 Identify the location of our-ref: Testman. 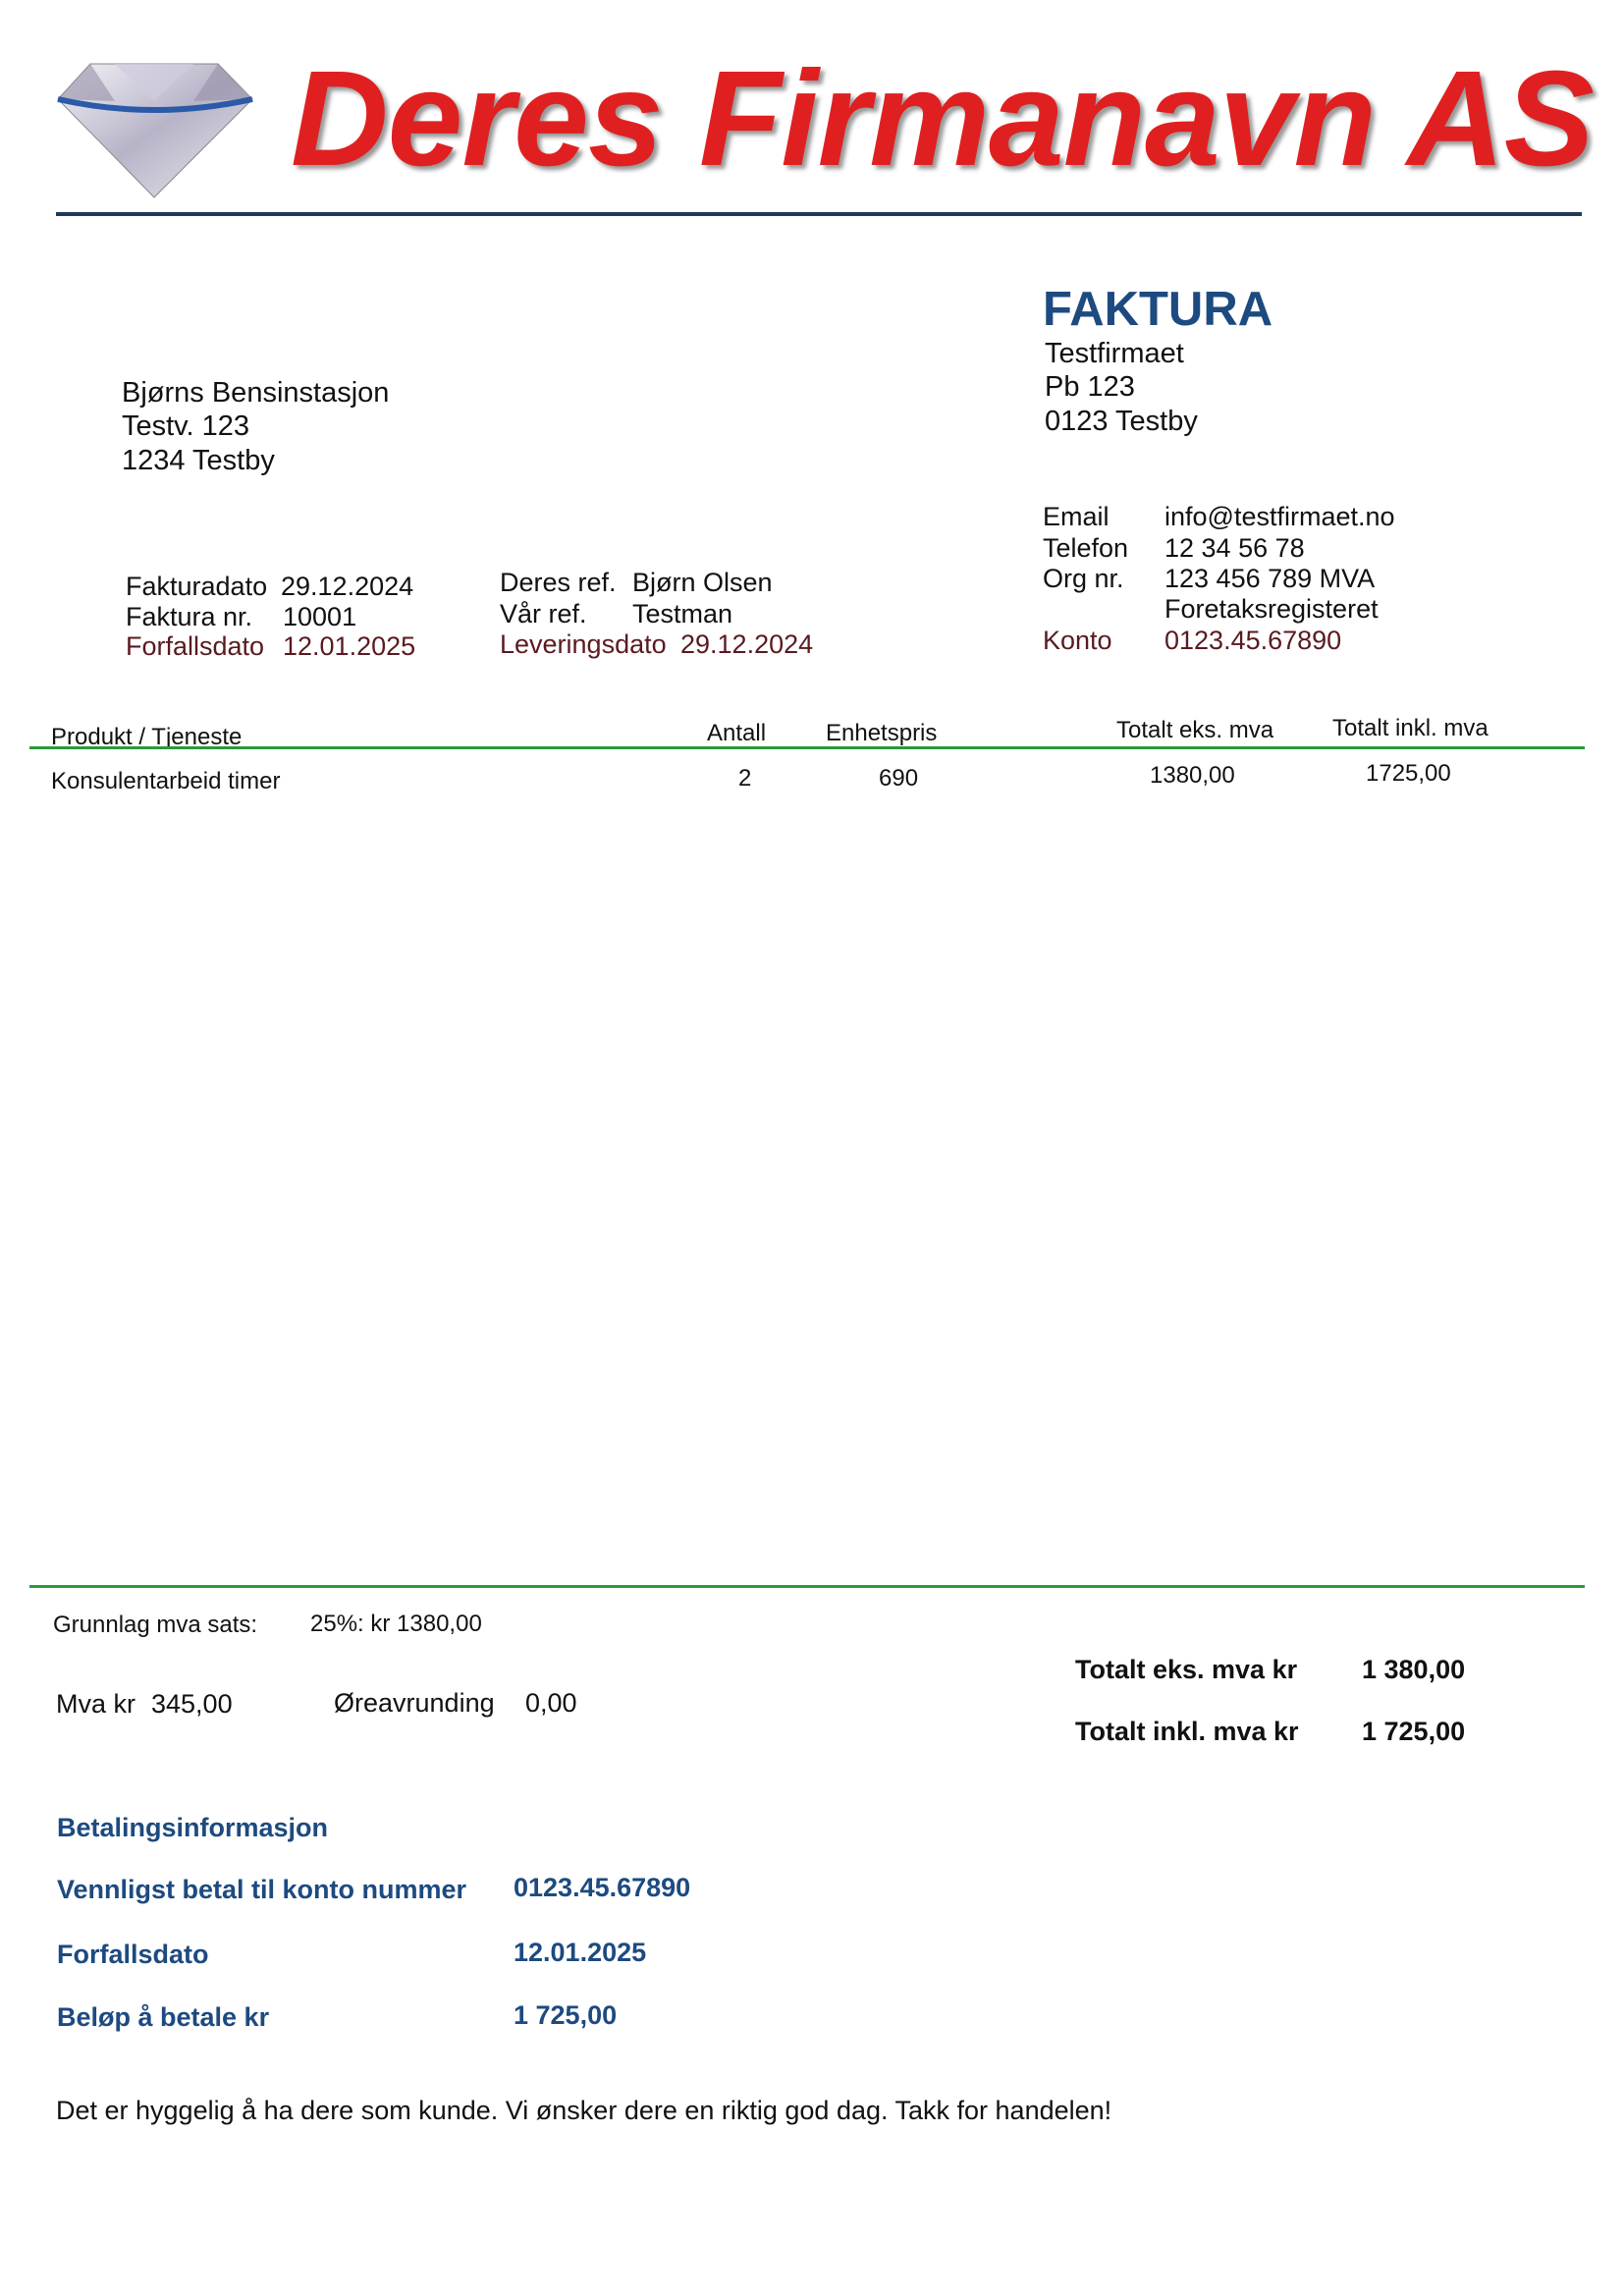
(682, 614).